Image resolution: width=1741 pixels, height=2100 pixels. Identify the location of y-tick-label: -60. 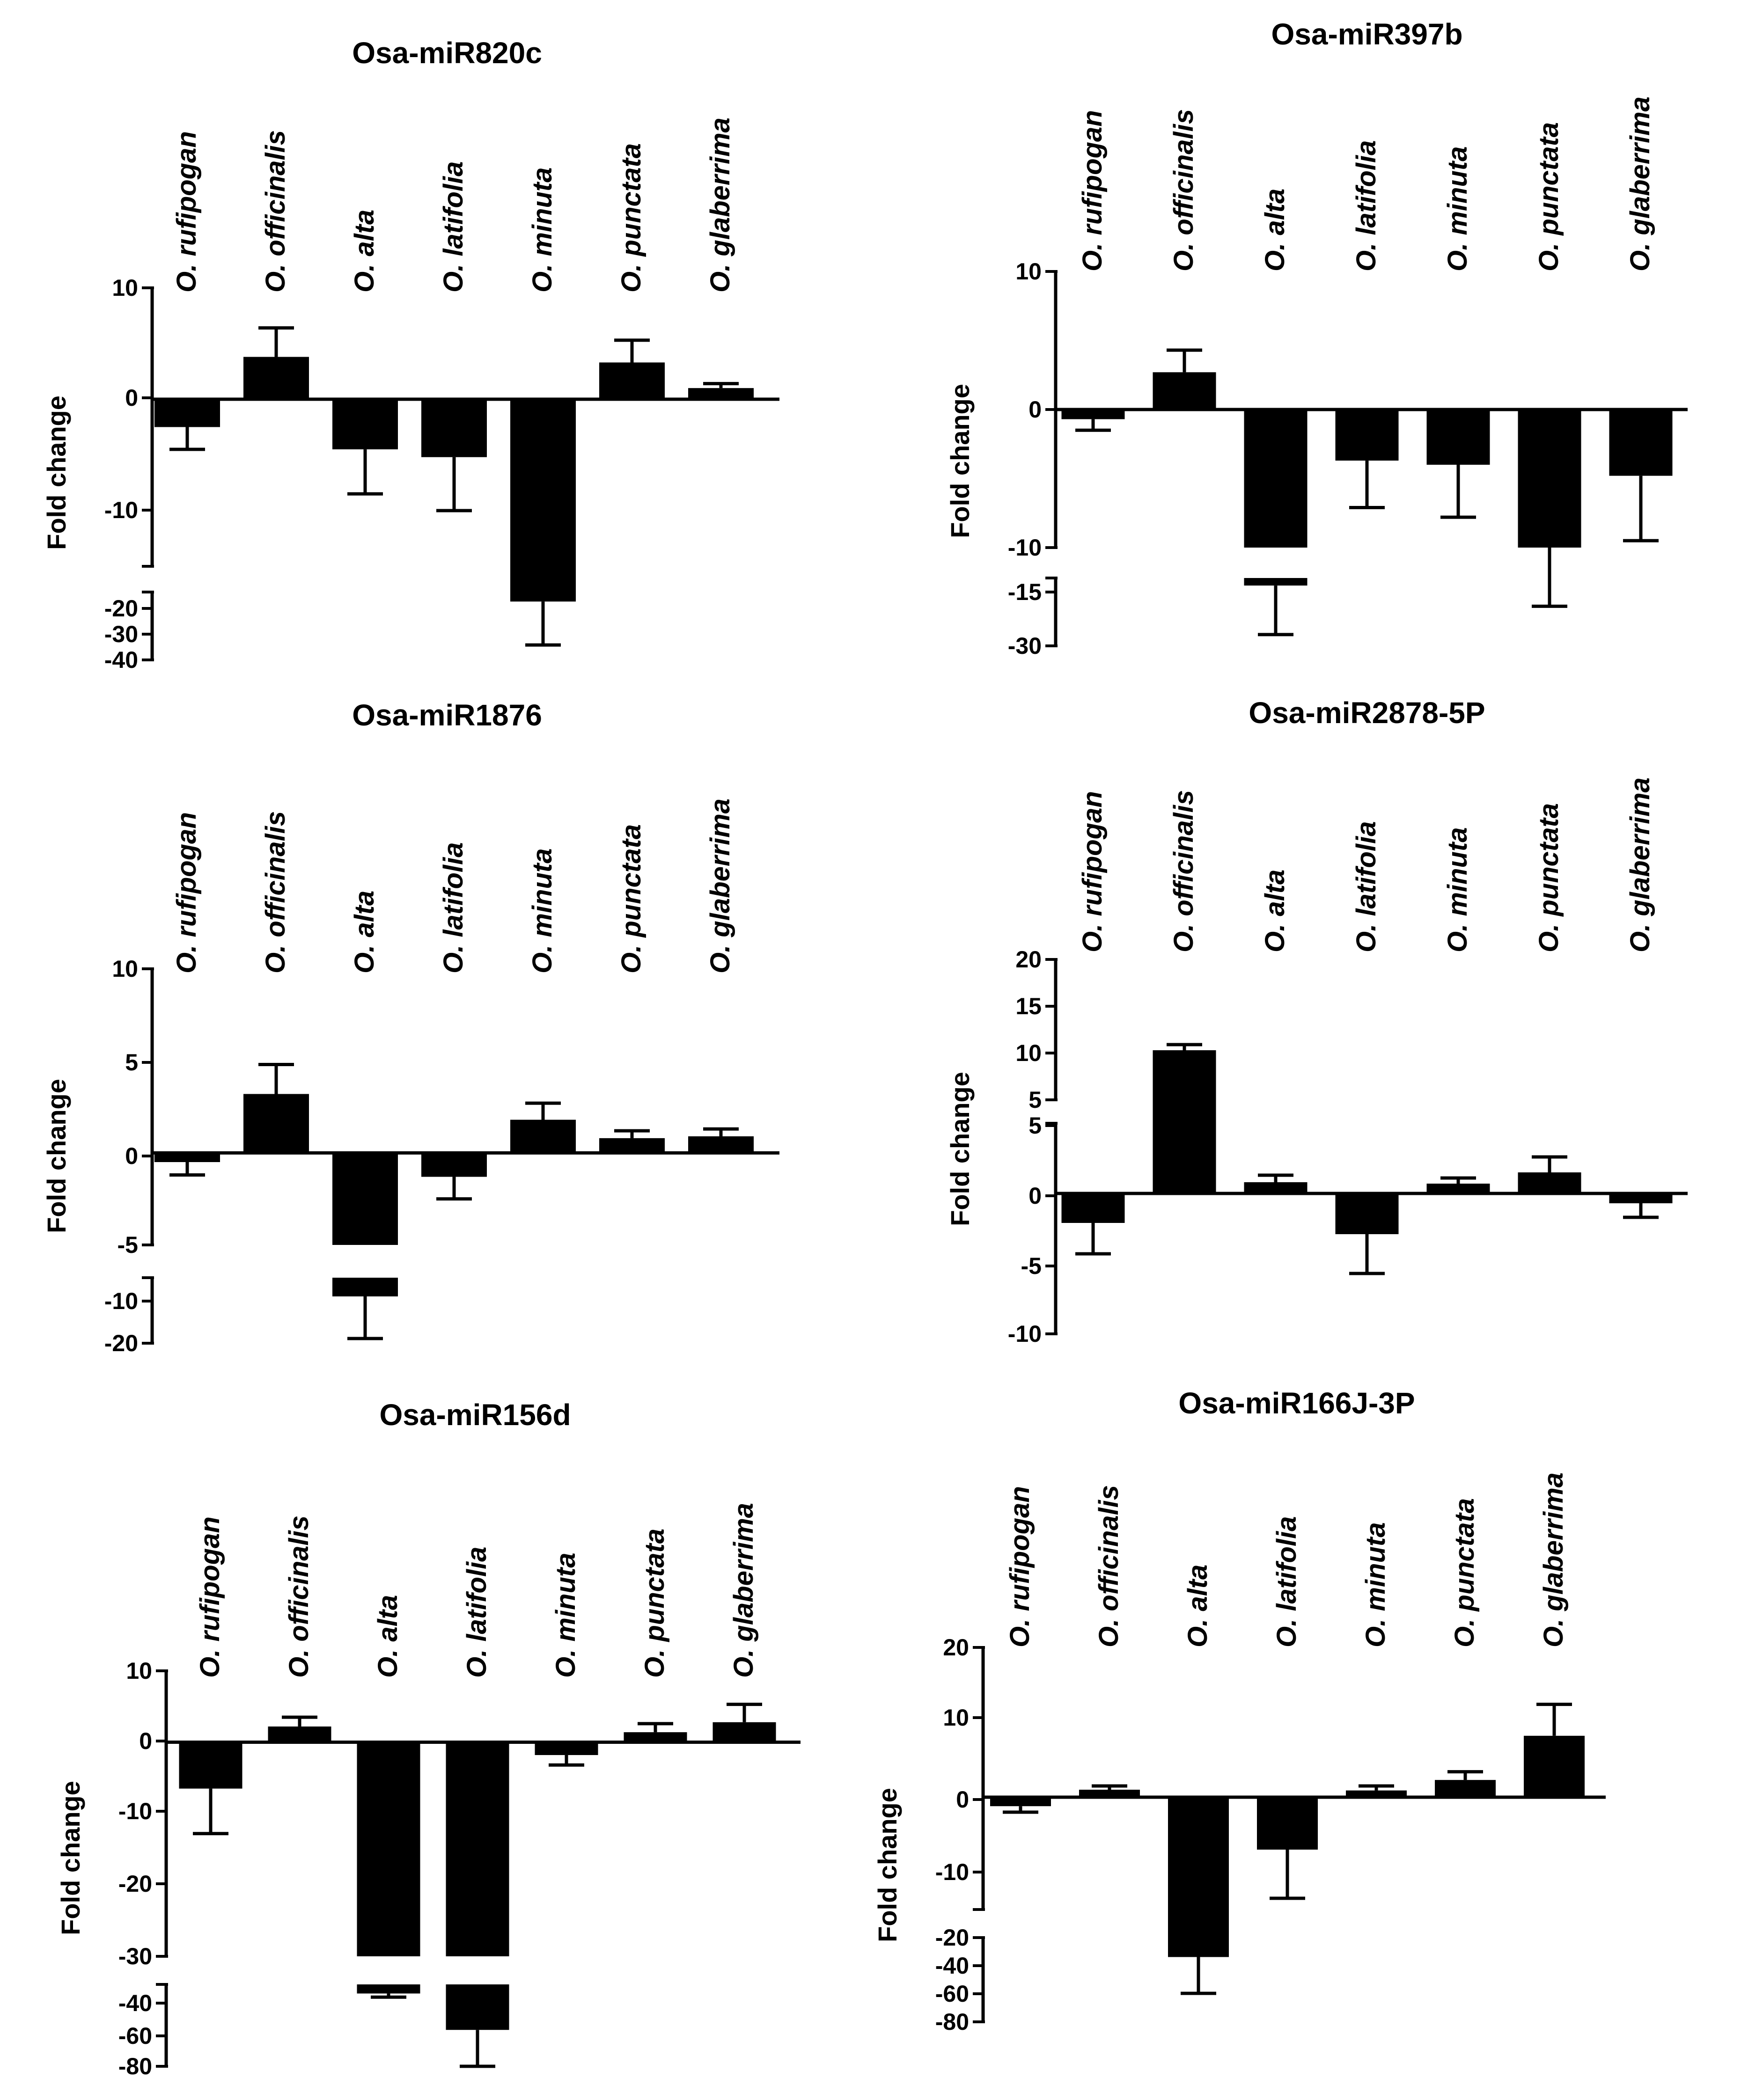
(952, 1994).